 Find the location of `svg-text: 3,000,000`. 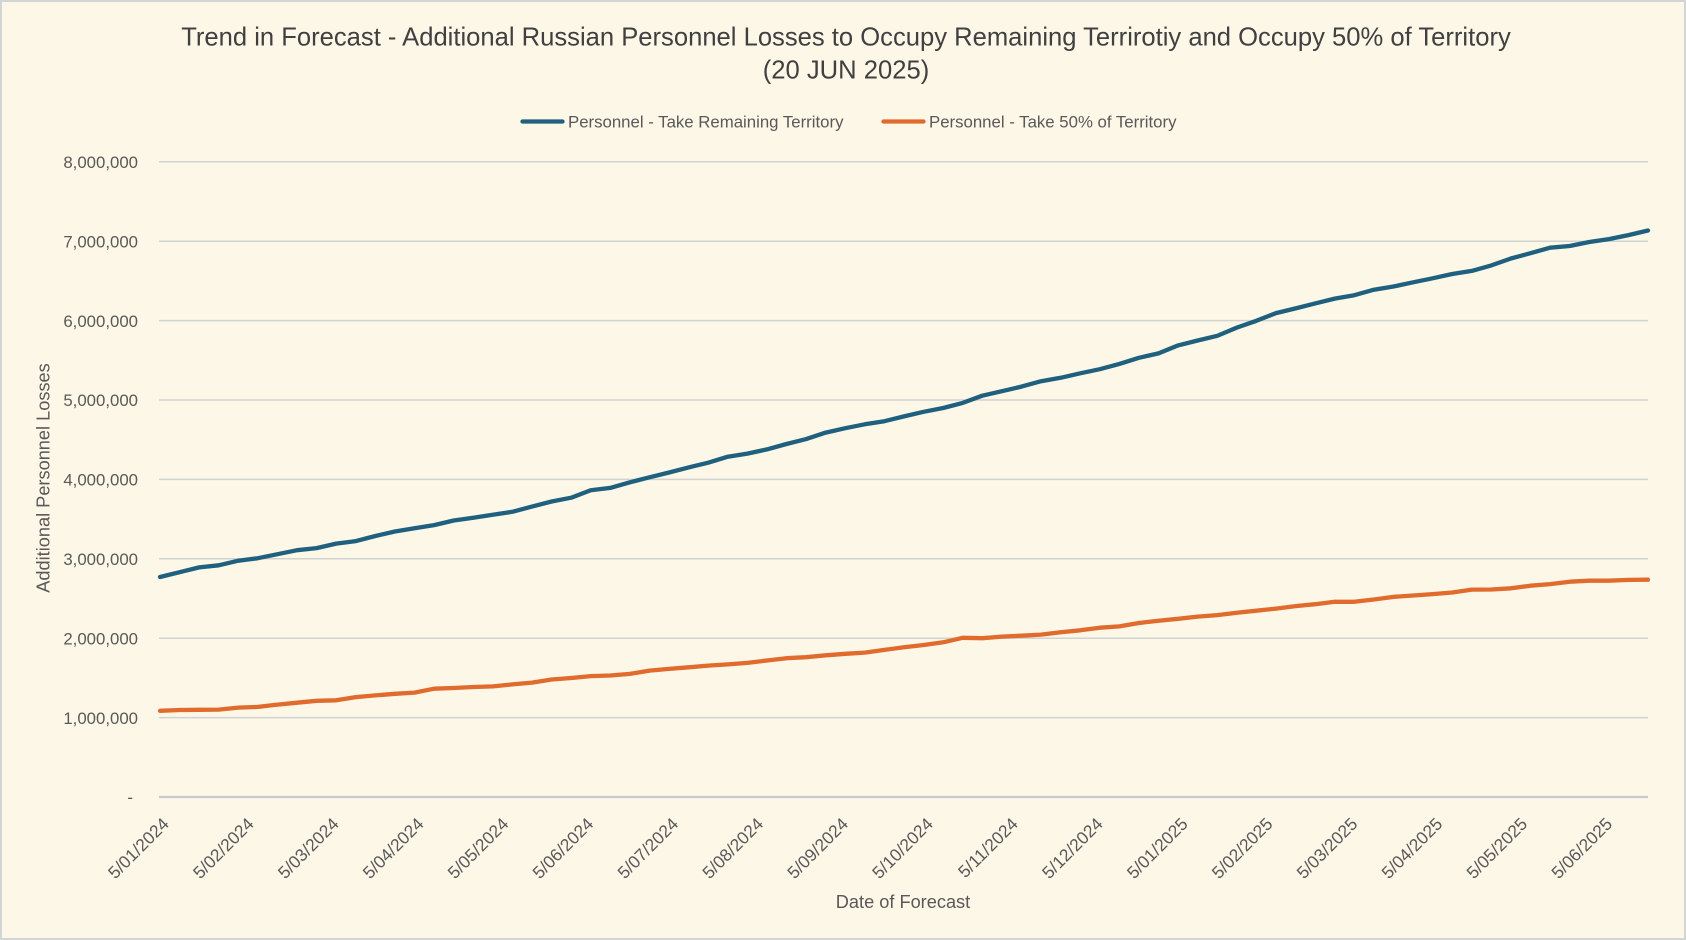

svg-text: 3,000,000 is located at coordinates (100, 559).